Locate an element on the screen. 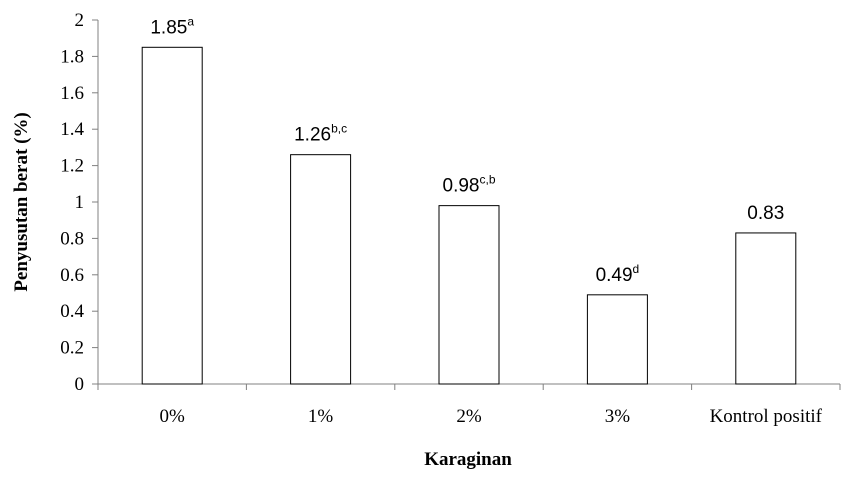  y-tick-label: 1.8 is located at coordinates (72, 56).